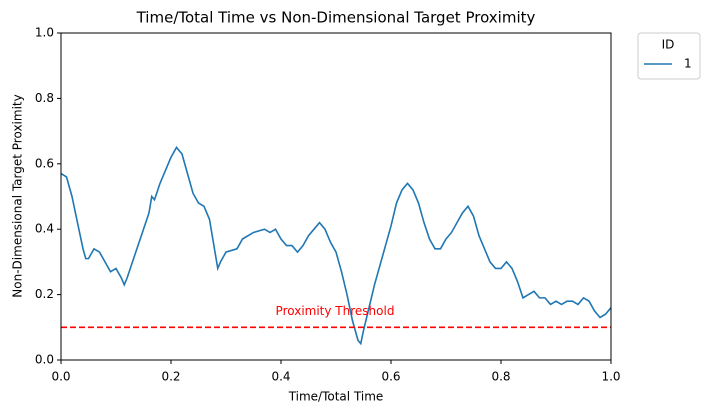  What do you see at coordinates (688, 64) in the screenshot?
I see `legend-label: 1` at bounding box center [688, 64].